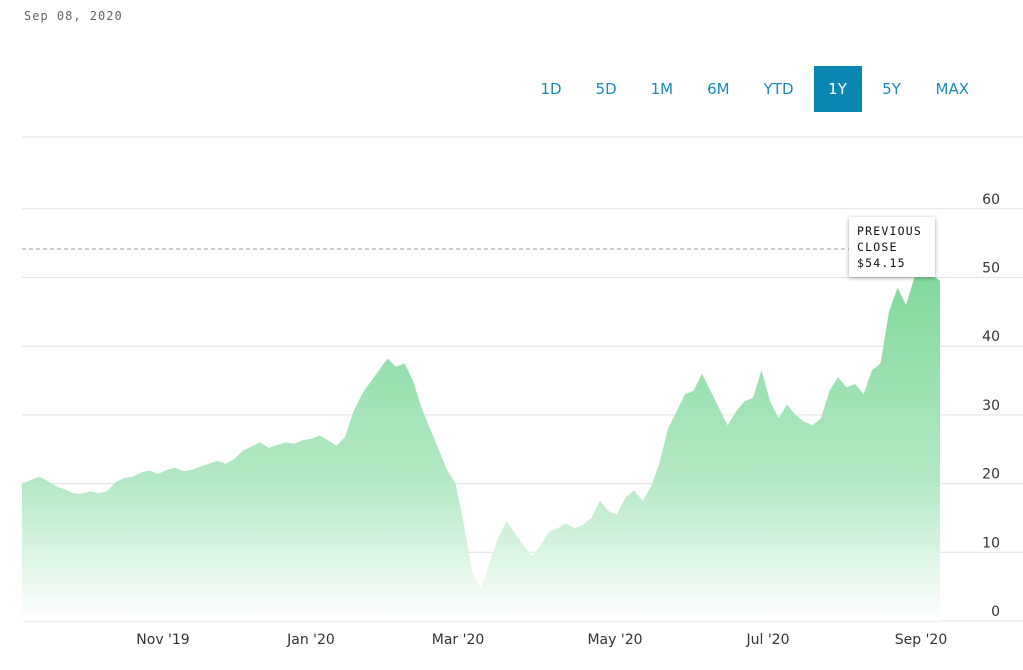 The height and width of the screenshot is (670, 1023). Describe the element at coordinates (891, 89) in the screenshot. I see `range-button-5y: 5Y` at that location.